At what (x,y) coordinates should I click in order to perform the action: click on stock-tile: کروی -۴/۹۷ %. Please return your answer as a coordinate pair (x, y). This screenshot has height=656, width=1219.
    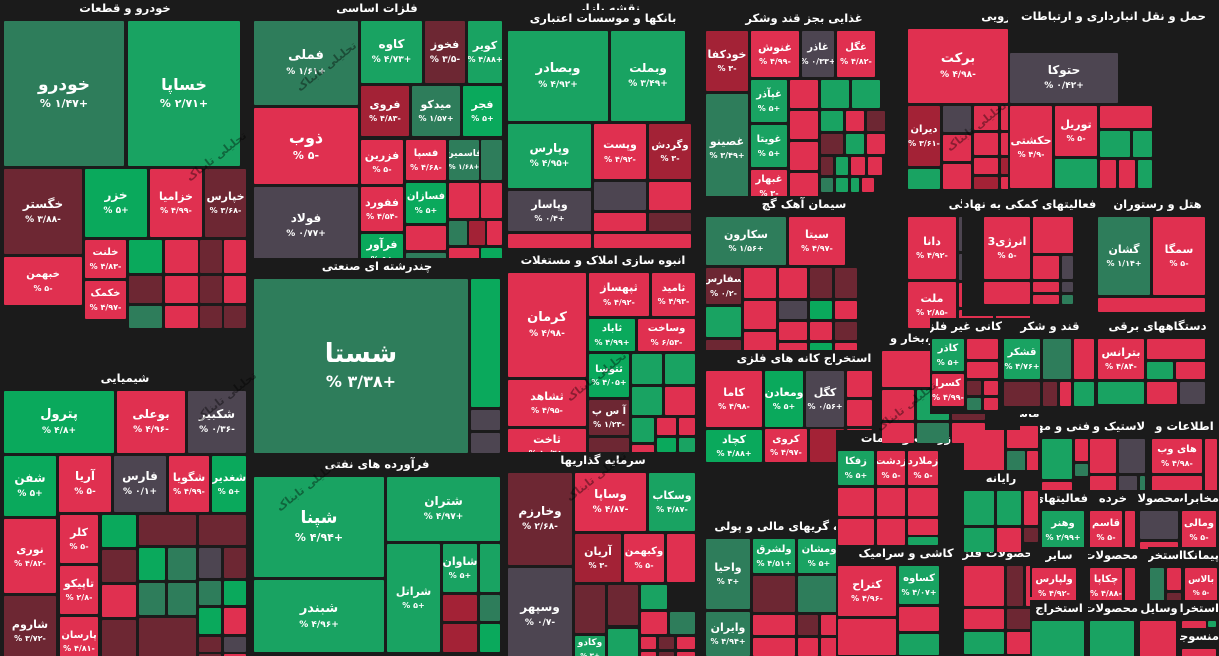
    Looking at the image, I should click on (786, 445).